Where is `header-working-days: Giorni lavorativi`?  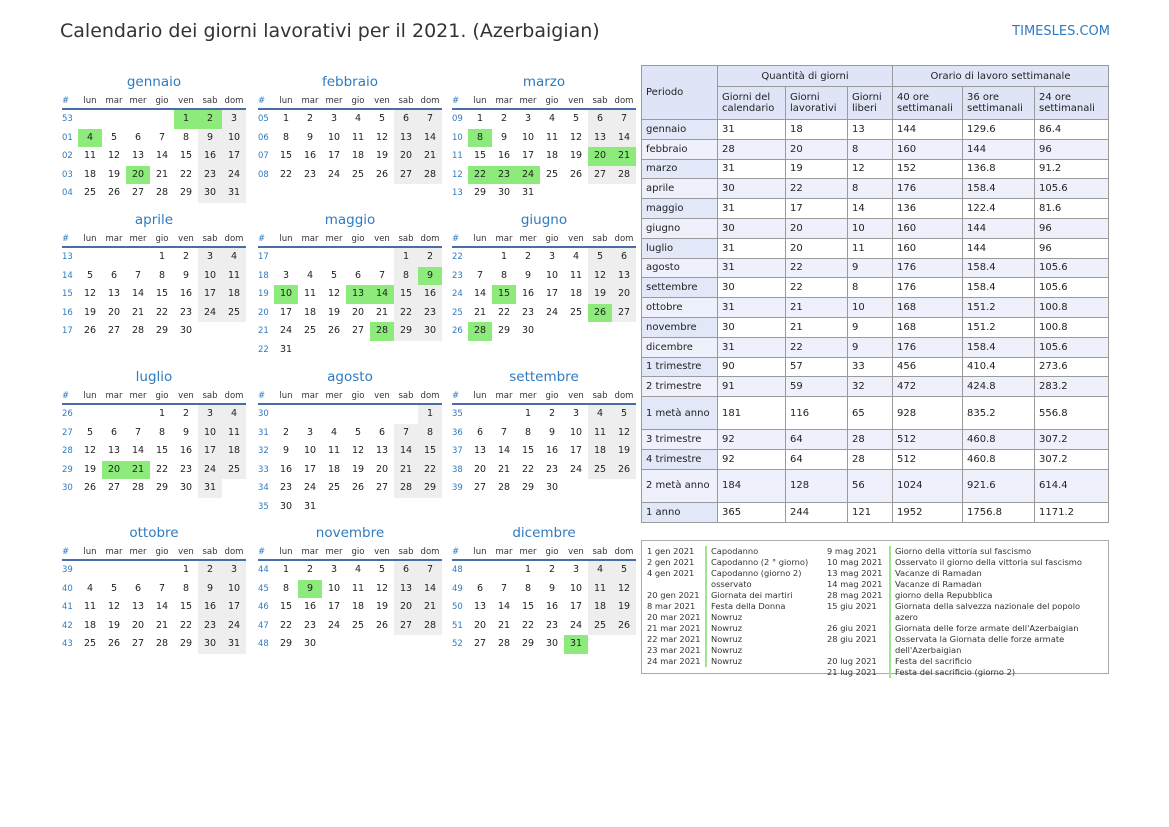 header-working-days: Giorni lavorativi is located at coordinates (816, 103).